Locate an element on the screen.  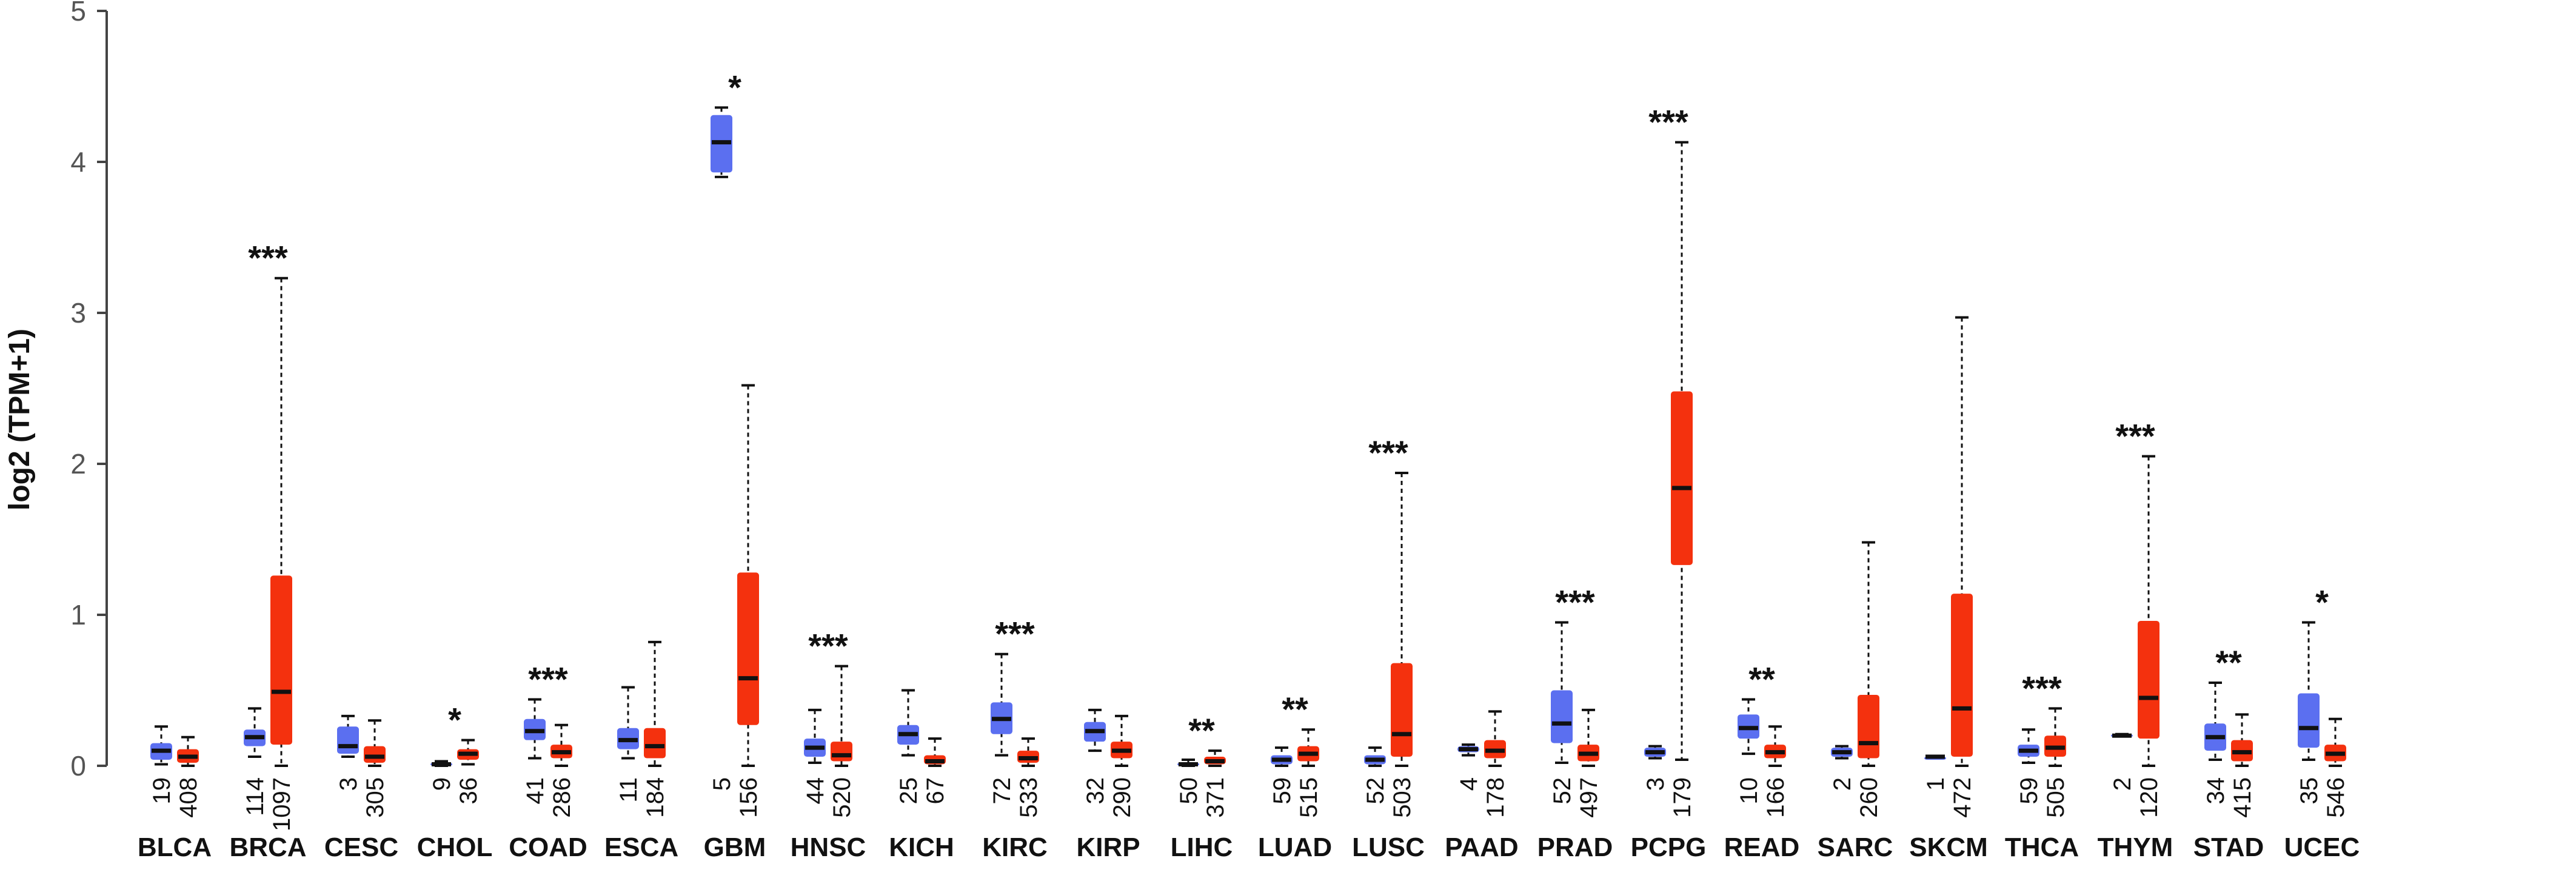
normal-sample-count: 19 is located at coordinates (162, 791).